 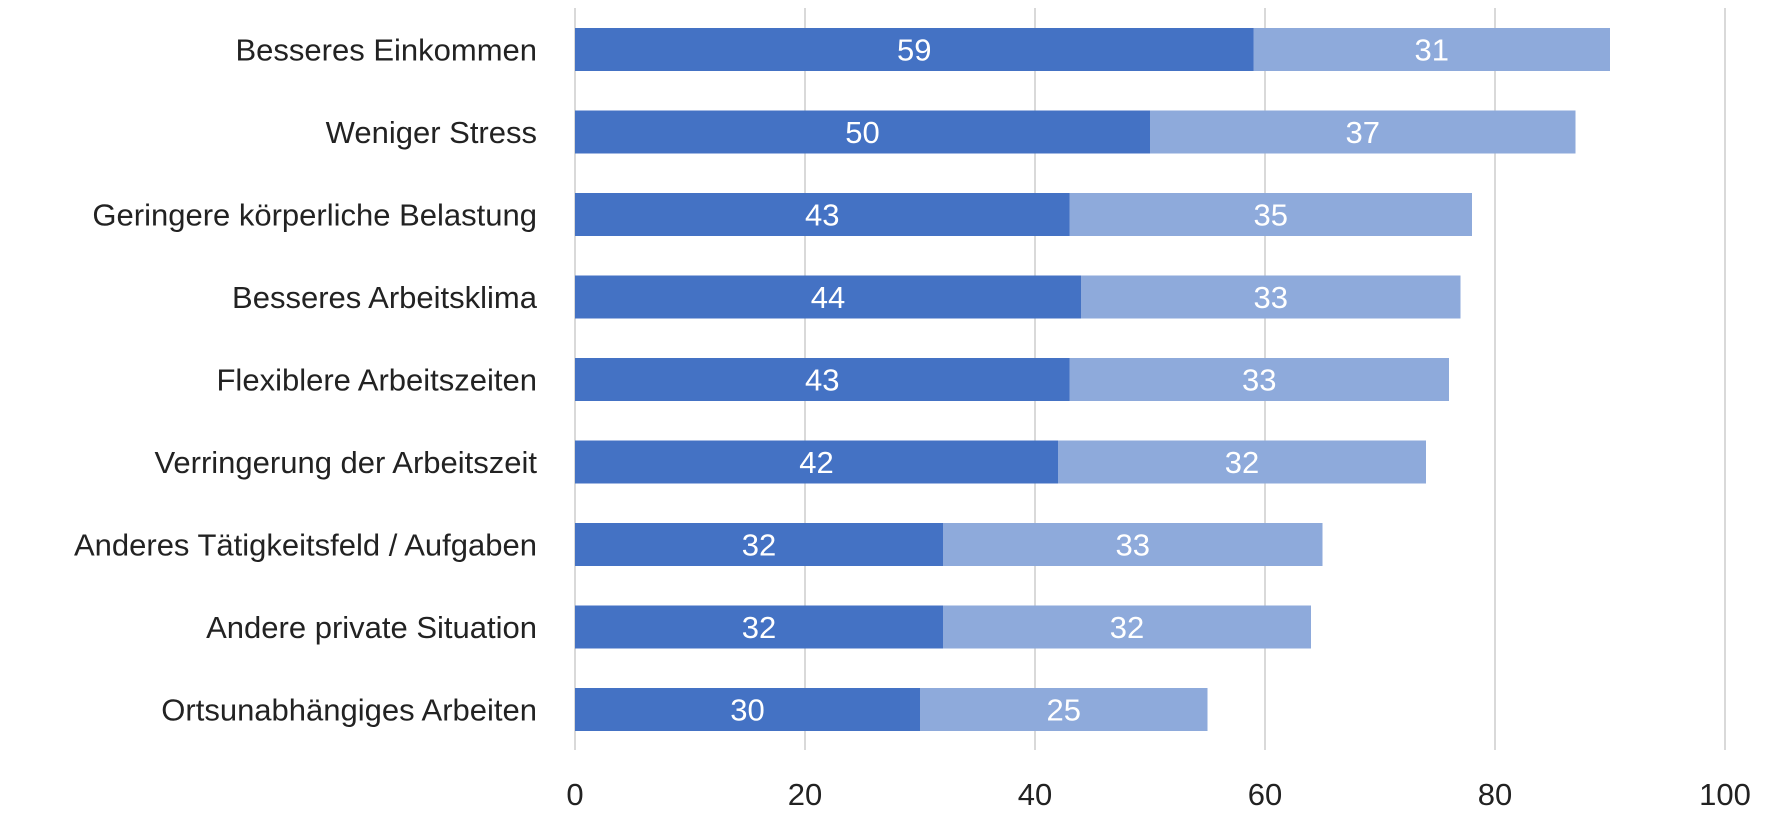 I want to click on category-label: Andere private Situation, so click(x=371, y=627).